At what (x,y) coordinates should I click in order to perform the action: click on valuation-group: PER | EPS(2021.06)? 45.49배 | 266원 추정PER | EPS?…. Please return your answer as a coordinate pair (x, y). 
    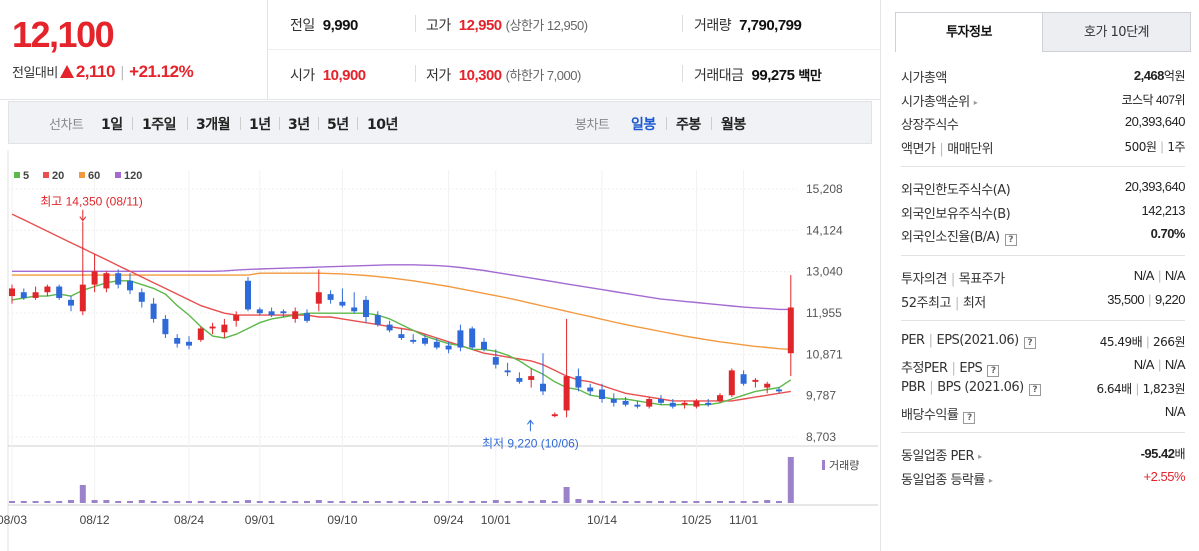
    Looking at the image, I should click on (1043, 377).